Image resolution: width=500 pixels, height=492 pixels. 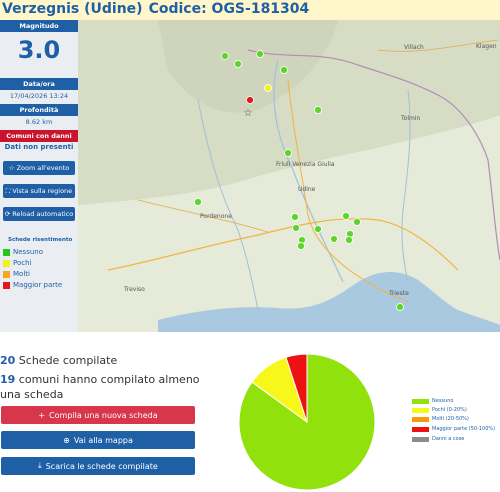 I want to click on legend-item-molti: Molti, so click(x=16, y=274).